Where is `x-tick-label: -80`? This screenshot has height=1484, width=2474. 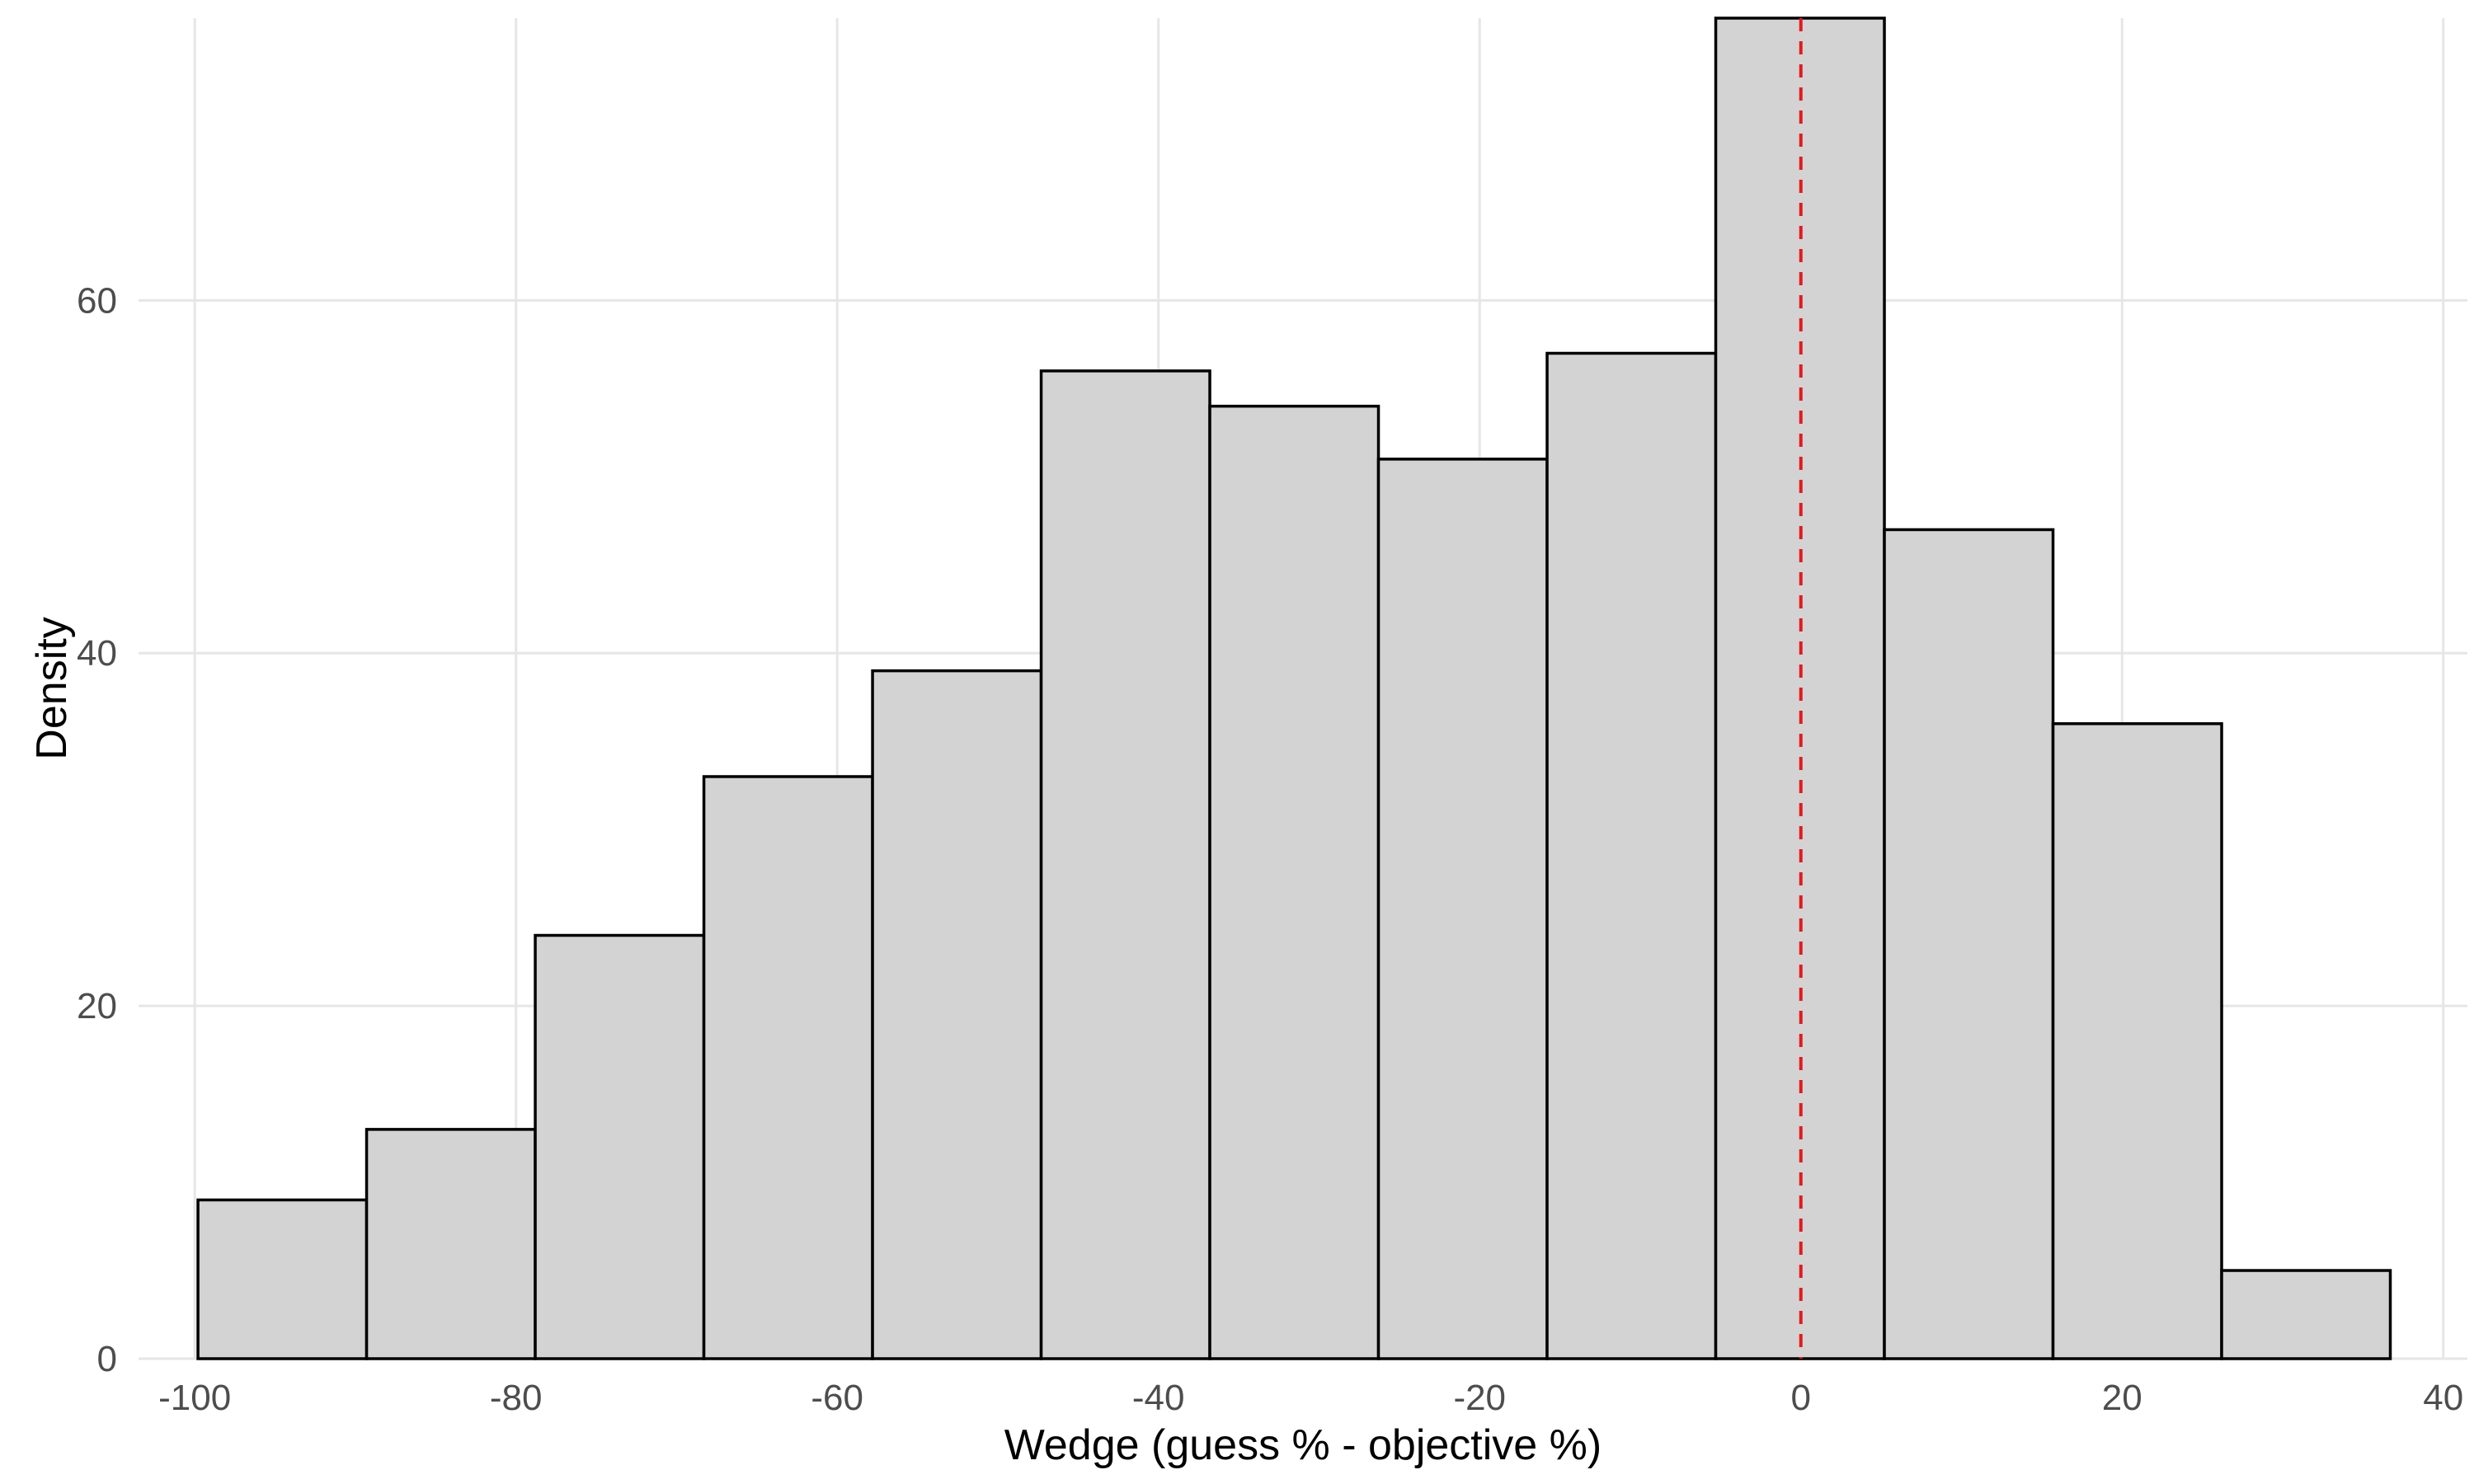
x-tick-label: -80 is located at coordinates (516, 1398).